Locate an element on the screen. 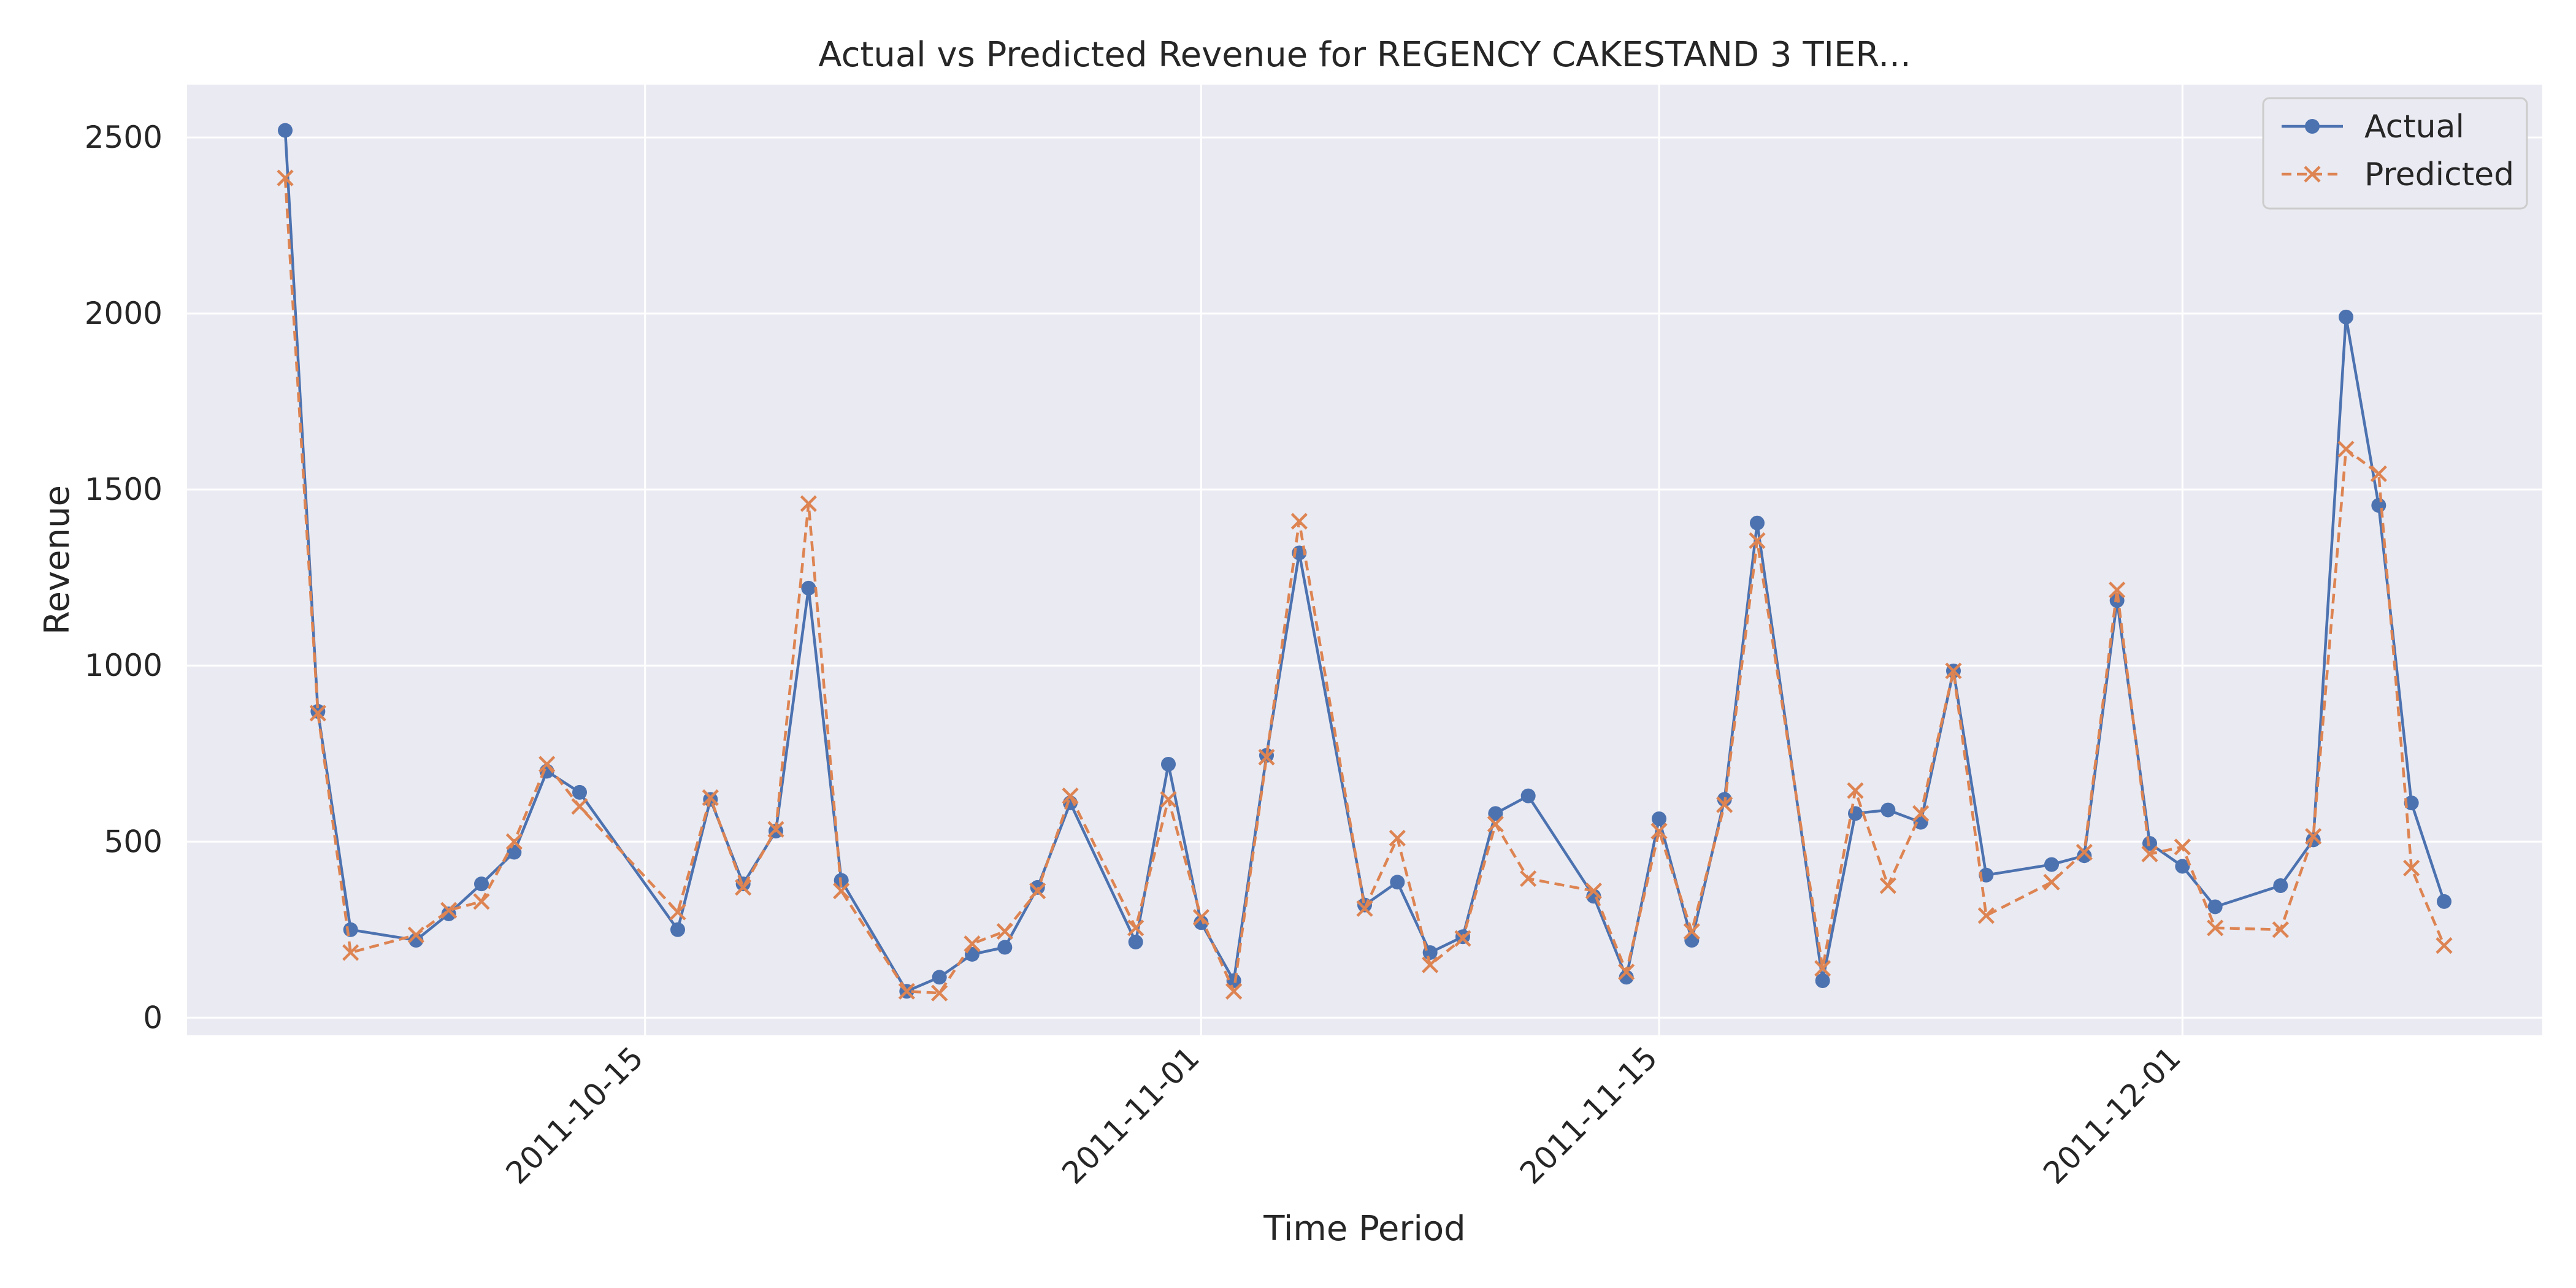  y-tick-label: 0 is located at coordinates (153, 1017).